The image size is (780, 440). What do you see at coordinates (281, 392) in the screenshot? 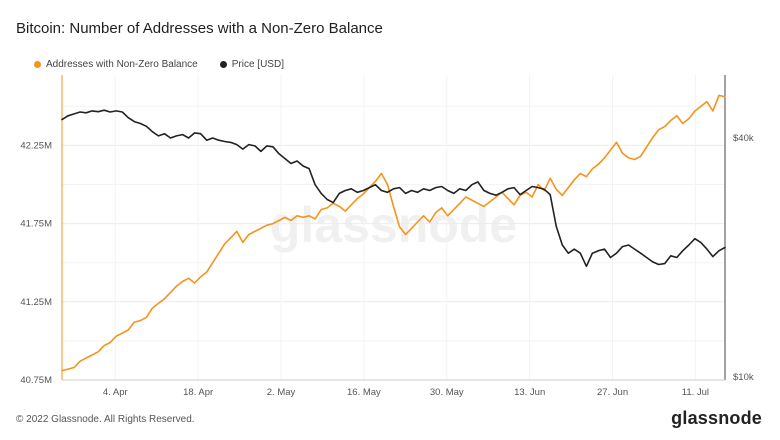
I see `x-tick-label-2: 2. May` at bounding box center [281, 392].